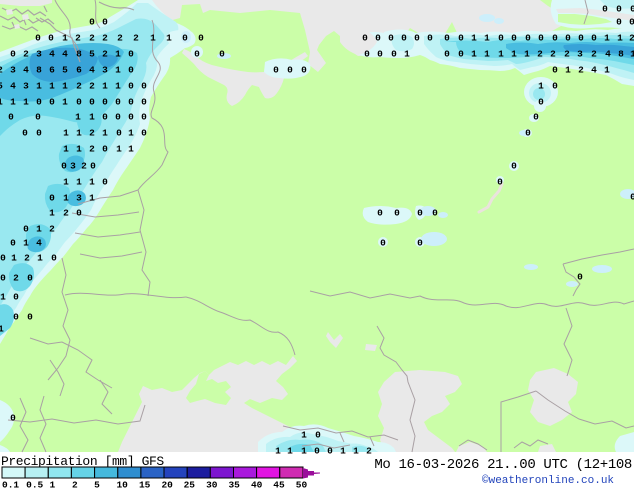 The width and height of the screenshot is (634, 490). What do you see at coordinates (279, 485) in the screenshot?
I see `svg-text: 45` at bounding box center [279, 485].